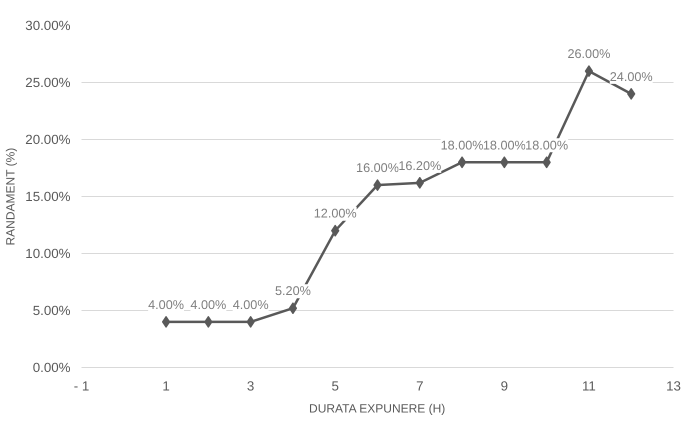  I want to click on y-tick-label: 10.00%, so click(48, 253).